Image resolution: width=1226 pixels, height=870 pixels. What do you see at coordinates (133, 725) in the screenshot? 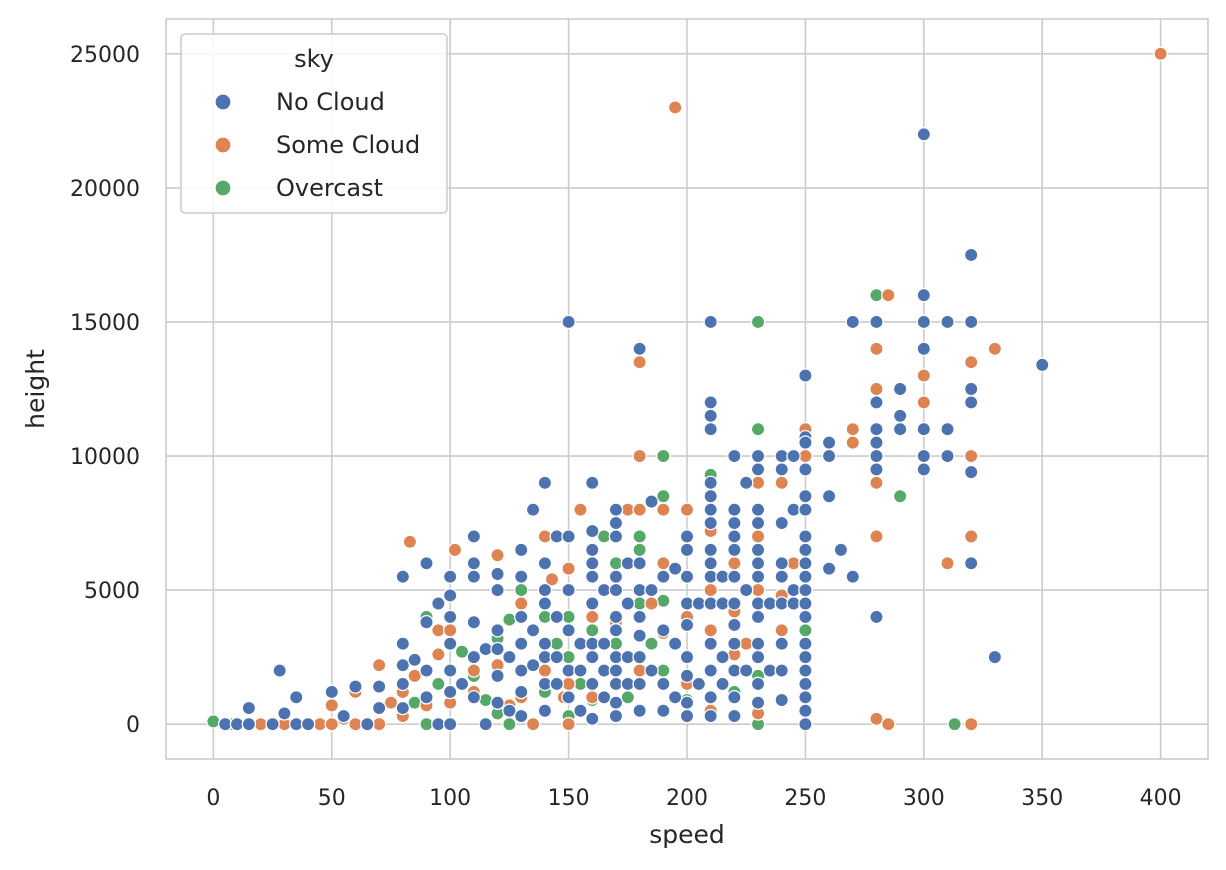
I see `y-tick-label: 0` at bounding box center [133, 725].